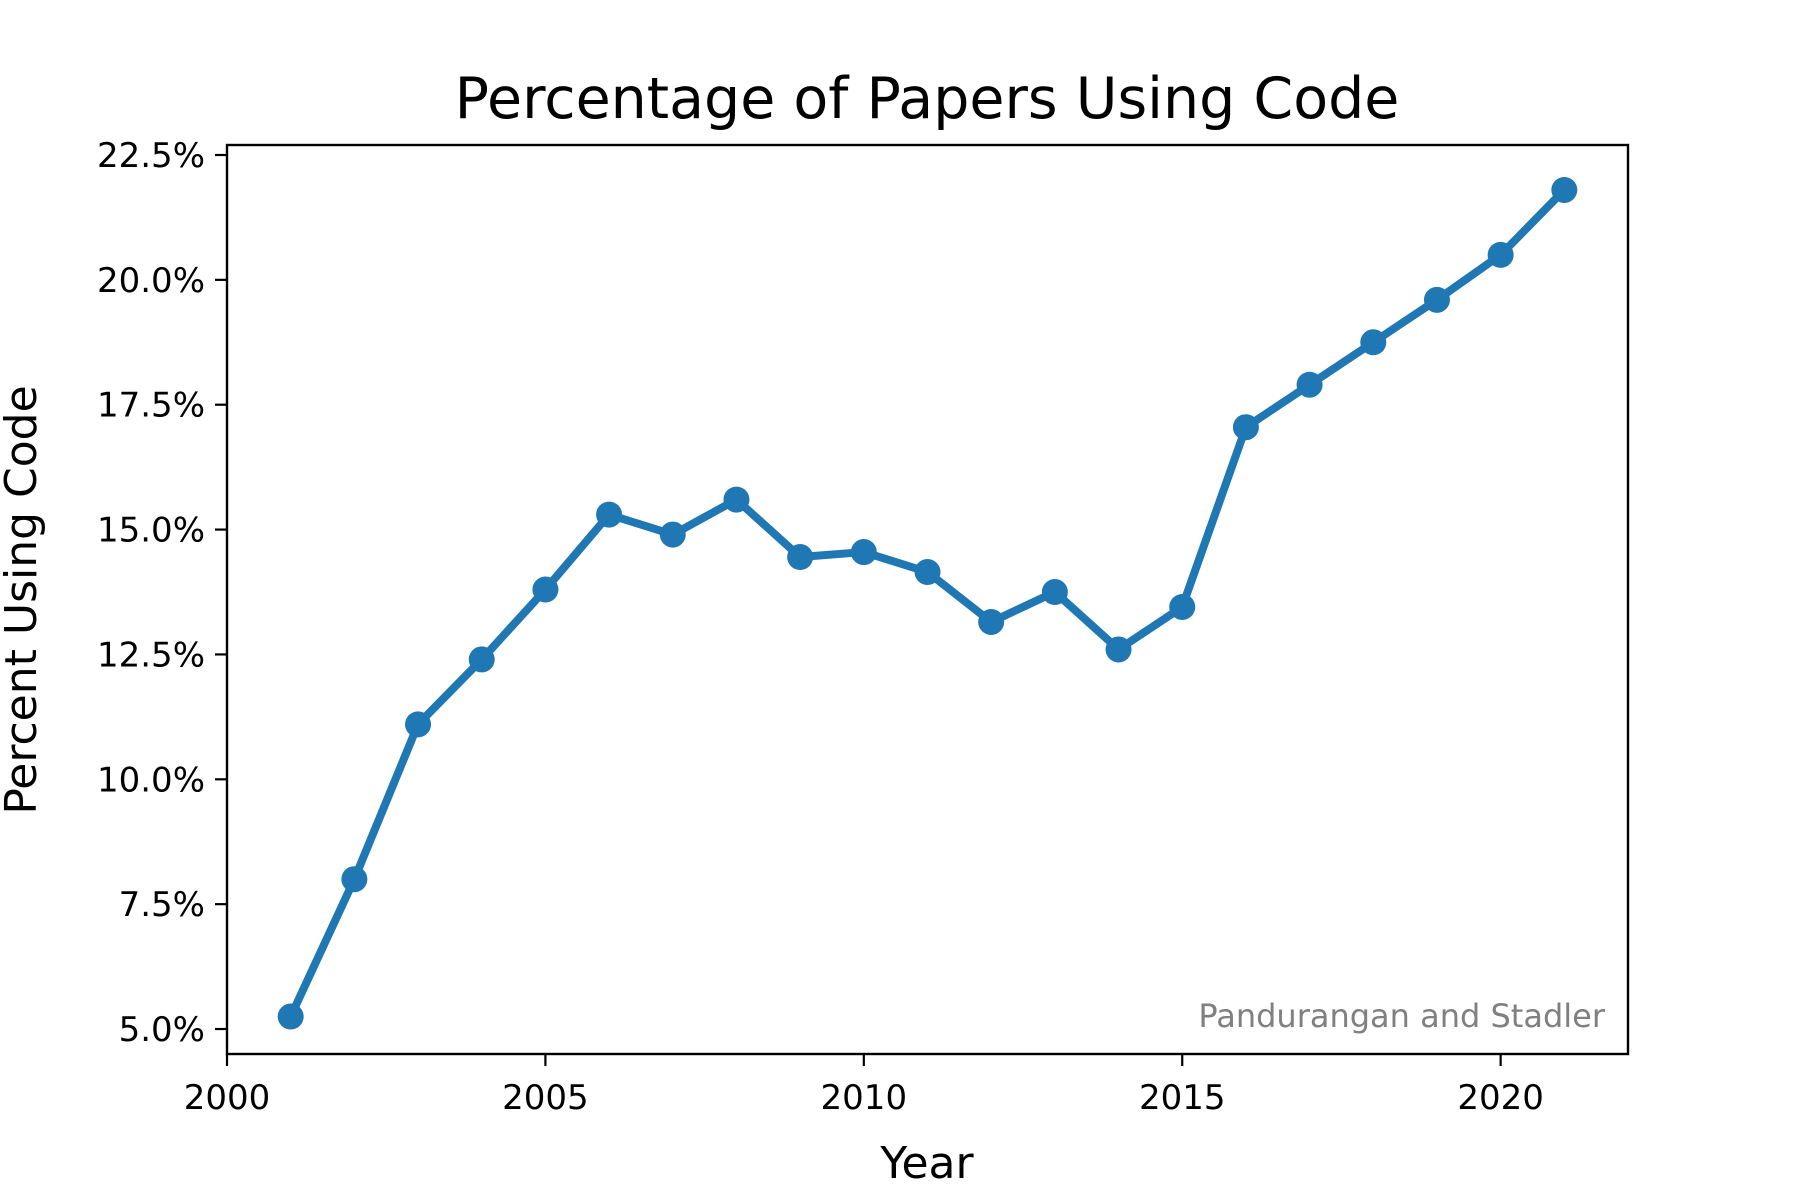 The image size is (1800, 1200). Describe the element at coordinates (927, 99) in the screenshot. I see `chart-title: Percentage of Papers Using Code` at that location.